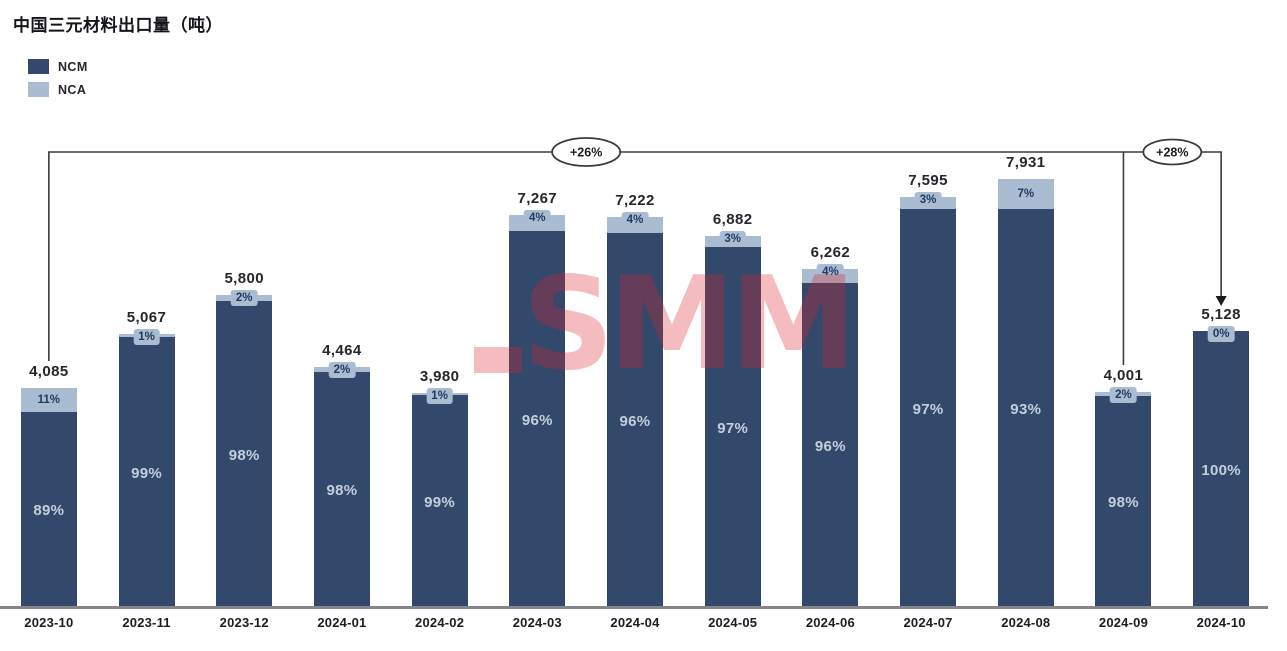 The width and height of the screenshot is (1287, 651). Describe the element at coordinates (1025, 162) in the screenshot. I see `total-value-label: 7,931` at that location.